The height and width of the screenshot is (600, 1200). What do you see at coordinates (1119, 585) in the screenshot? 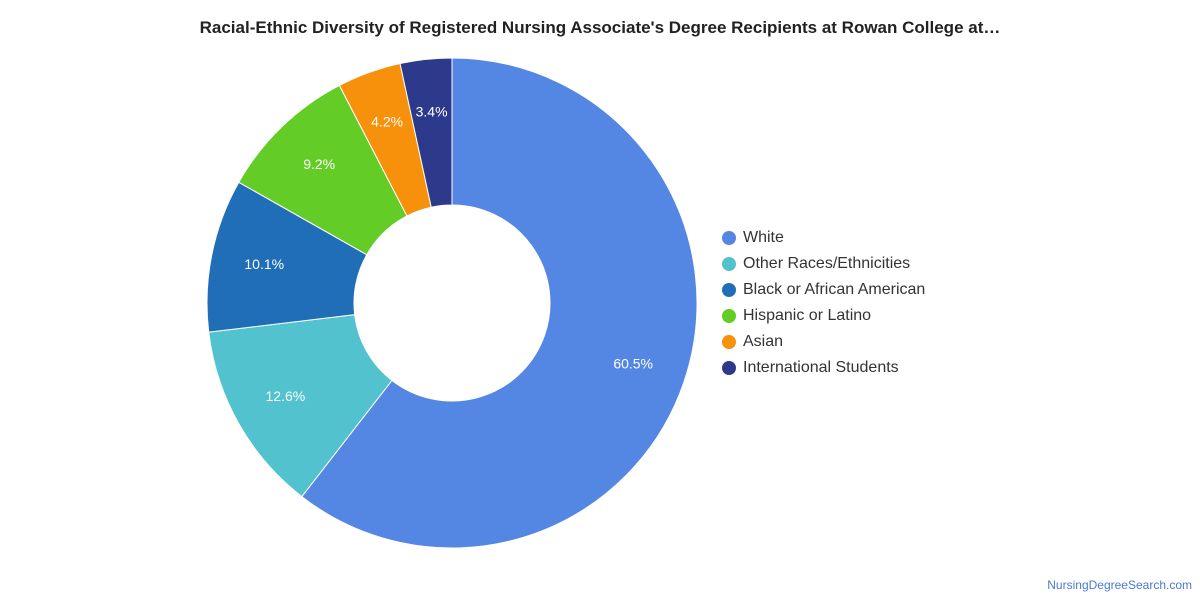
I see `source-watermark: NursingDegreeSearch.com` at bounding box center [1119, 585].